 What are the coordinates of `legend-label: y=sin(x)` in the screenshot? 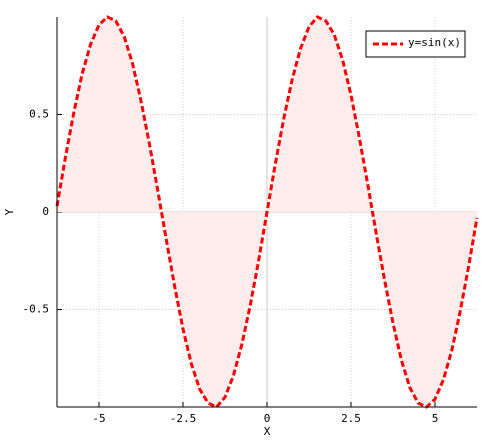 It's located at (434, 42).